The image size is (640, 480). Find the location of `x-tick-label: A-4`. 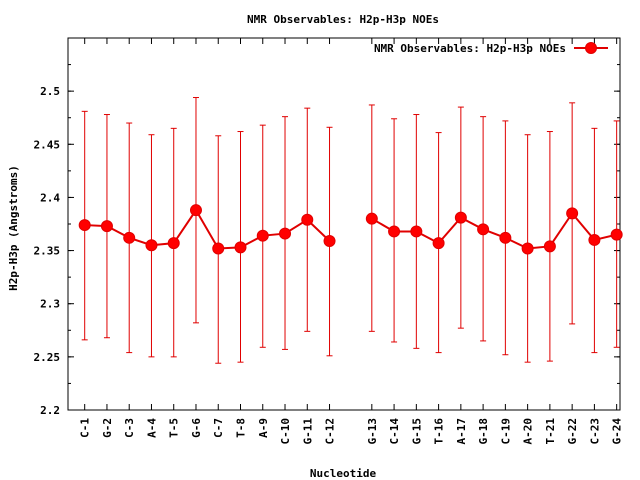

x-tick-label: A-4 is located at coordinates (151, 428).